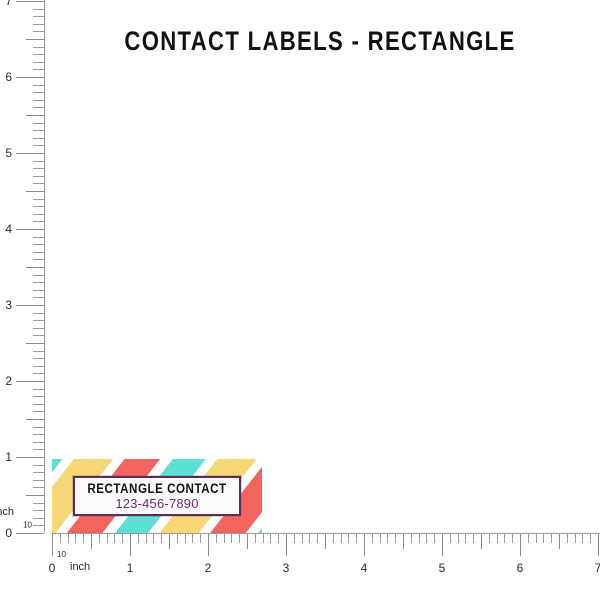 The height and width of the screenshot is (600, 600). I want to click on rectangle-contact-label: RECTANGLE CONTACT 123-456-7890, so click(157, 496).